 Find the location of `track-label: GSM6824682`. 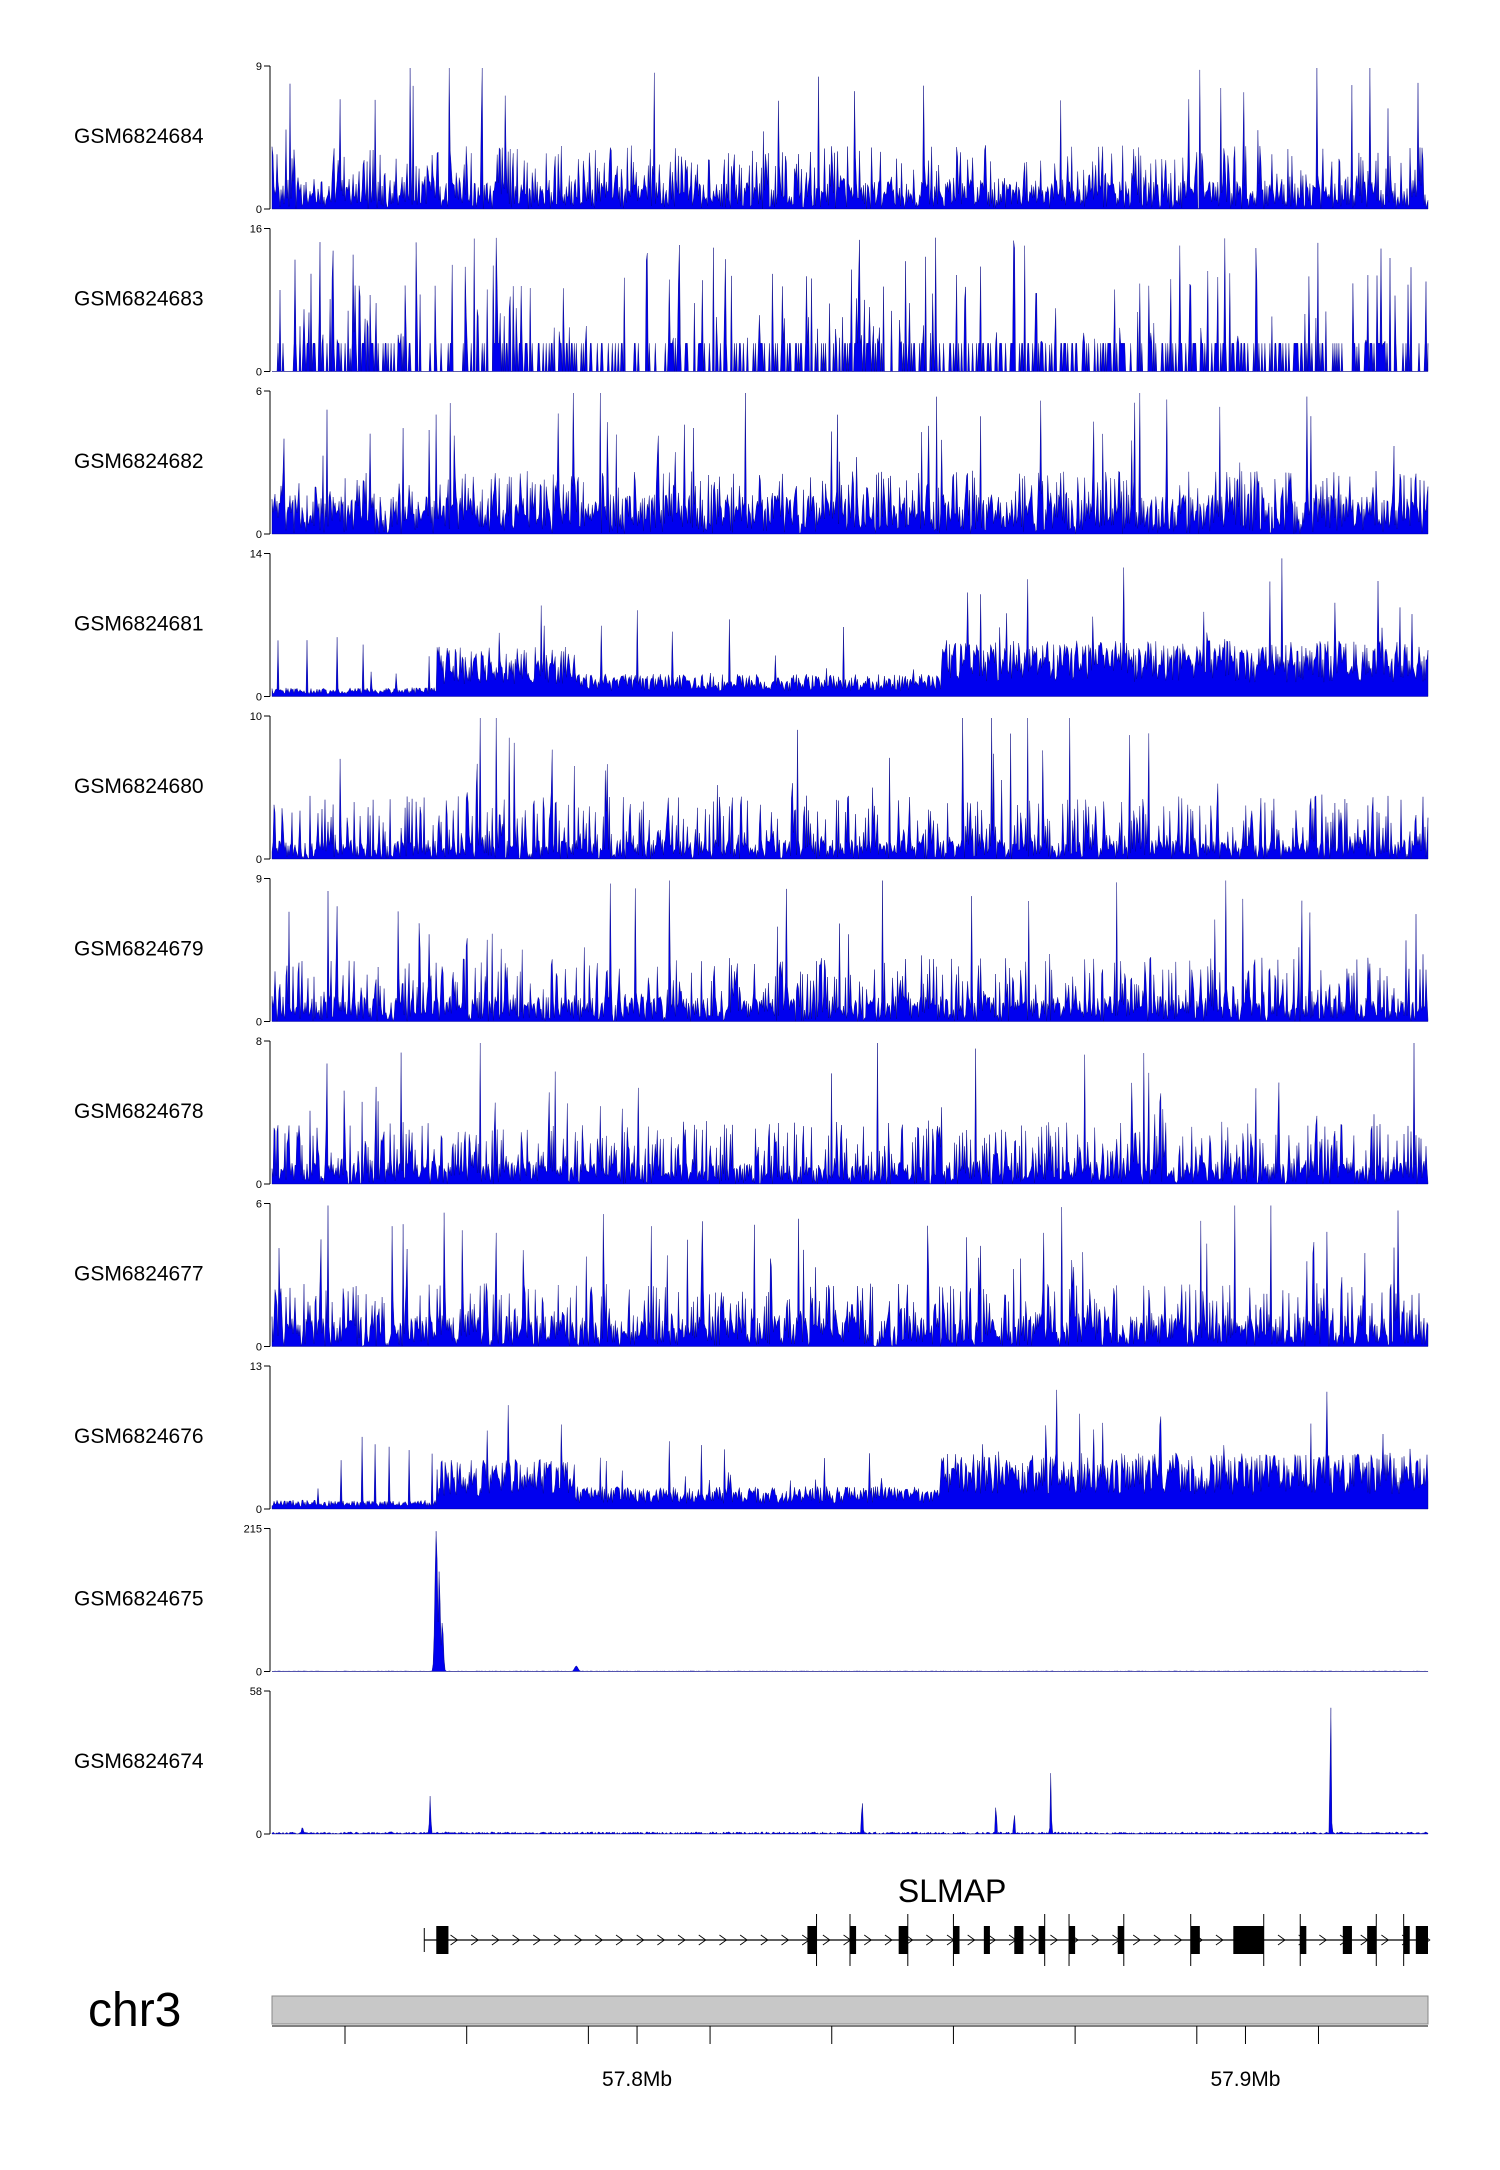

track-label: GSM6824682 is located at coordinates (139, 461).